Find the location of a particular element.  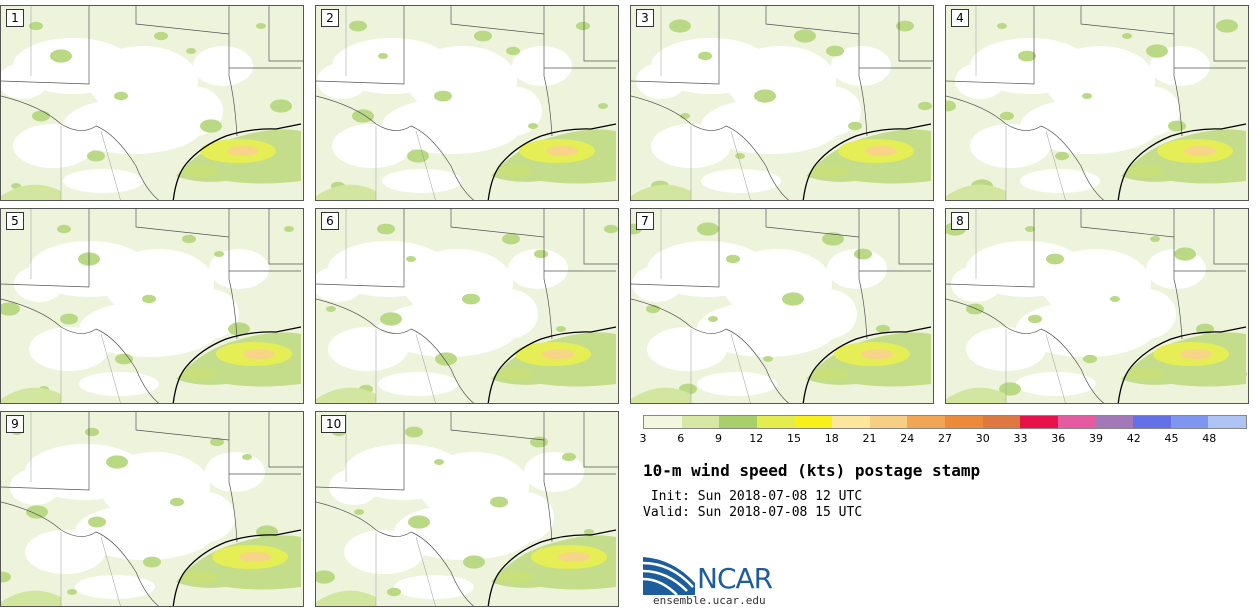

panel-number-label: 2 is located at coordinates (330, 18).